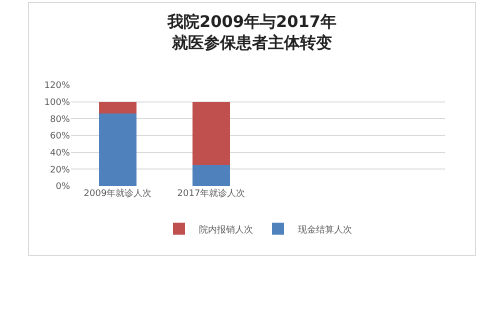 This screenshot has height=311, width=500. I want to click on legend-label: 现金结算人次, so click(325, 230).